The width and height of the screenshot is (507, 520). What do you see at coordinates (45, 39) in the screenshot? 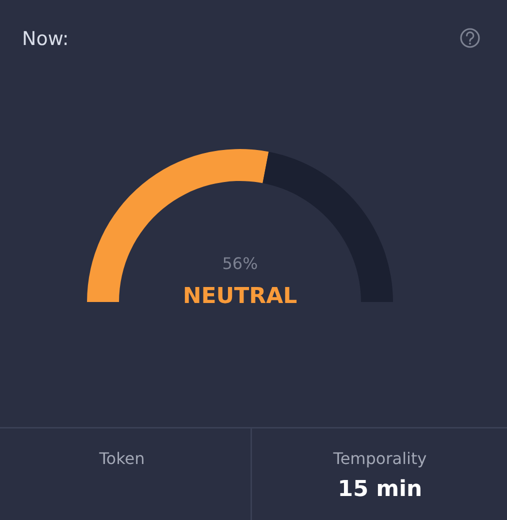
I see `chart-title: Now:` at bounding box center [45, 39].